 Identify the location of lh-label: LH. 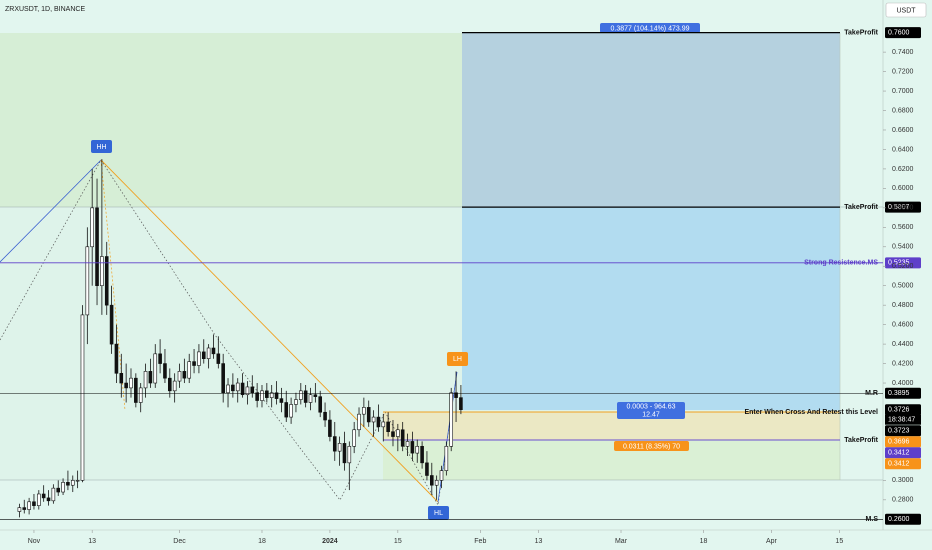
(457, 359).